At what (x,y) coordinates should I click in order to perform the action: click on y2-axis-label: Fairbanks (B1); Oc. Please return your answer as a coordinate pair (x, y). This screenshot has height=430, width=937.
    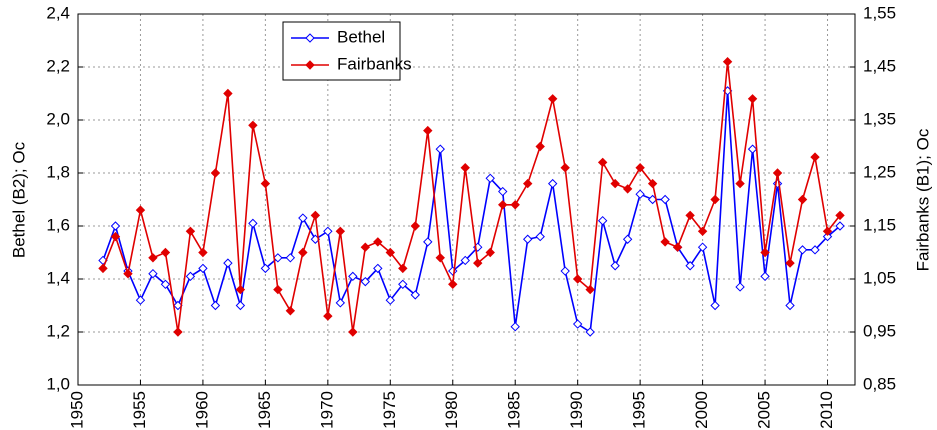
    Looking at the image, I should click on (922, 199).